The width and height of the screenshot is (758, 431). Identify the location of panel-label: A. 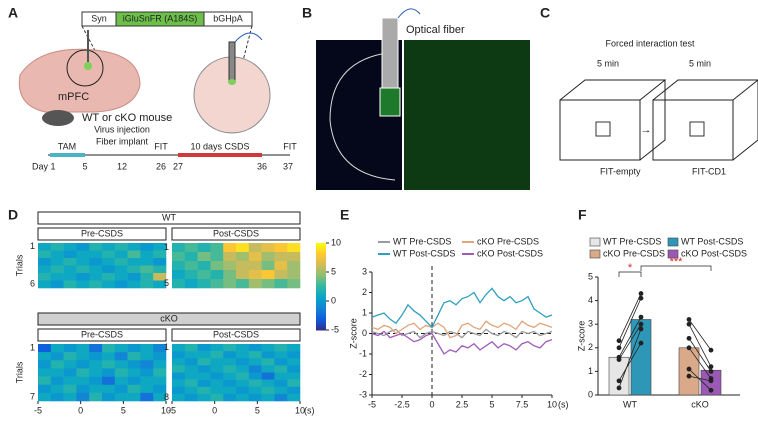
(13, 13).